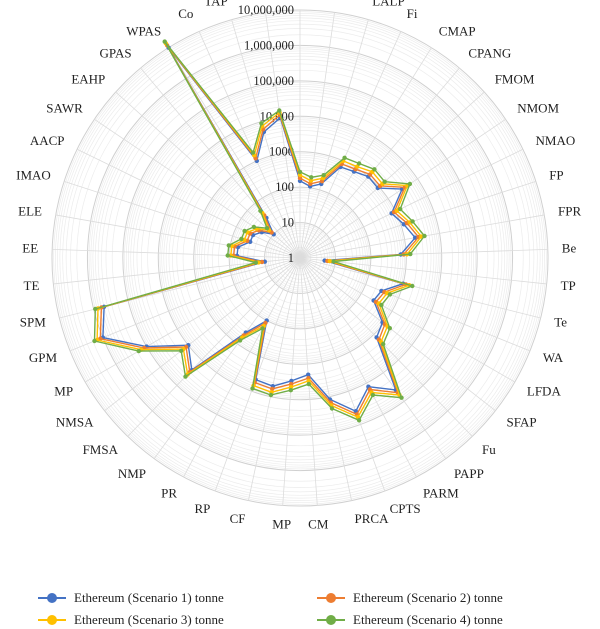 This screenshot has width=600, height=629. I want to click on category-label: LALP, so click(388, 4).